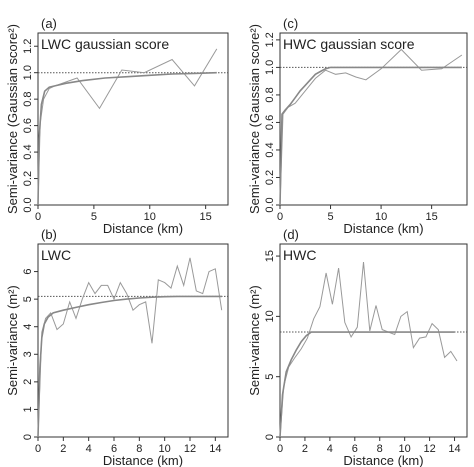 The width and height of the screenshot is (474, 467). Describe the element at coordinates (28, 409) in the screenshot. I see `y-tick-label: 1` at that location.